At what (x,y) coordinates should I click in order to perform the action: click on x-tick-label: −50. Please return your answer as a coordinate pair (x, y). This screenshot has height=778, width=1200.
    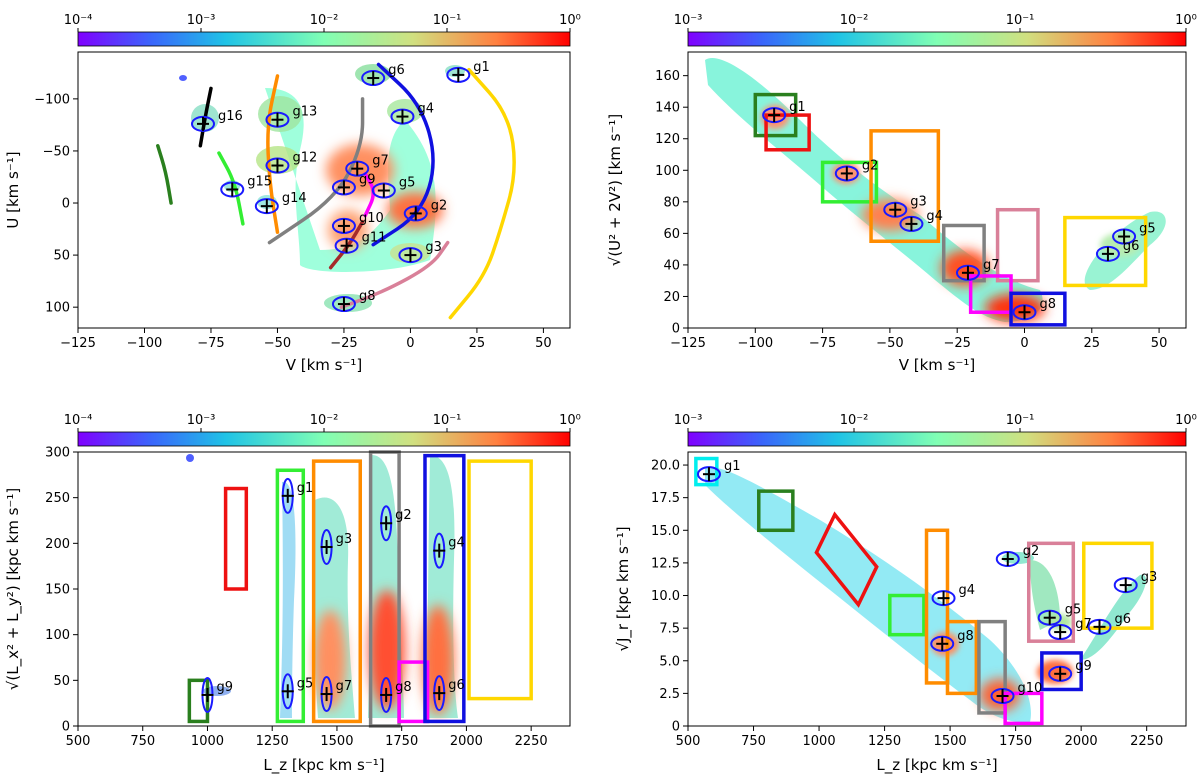
    Looking at the image, I should click on (277, 343).